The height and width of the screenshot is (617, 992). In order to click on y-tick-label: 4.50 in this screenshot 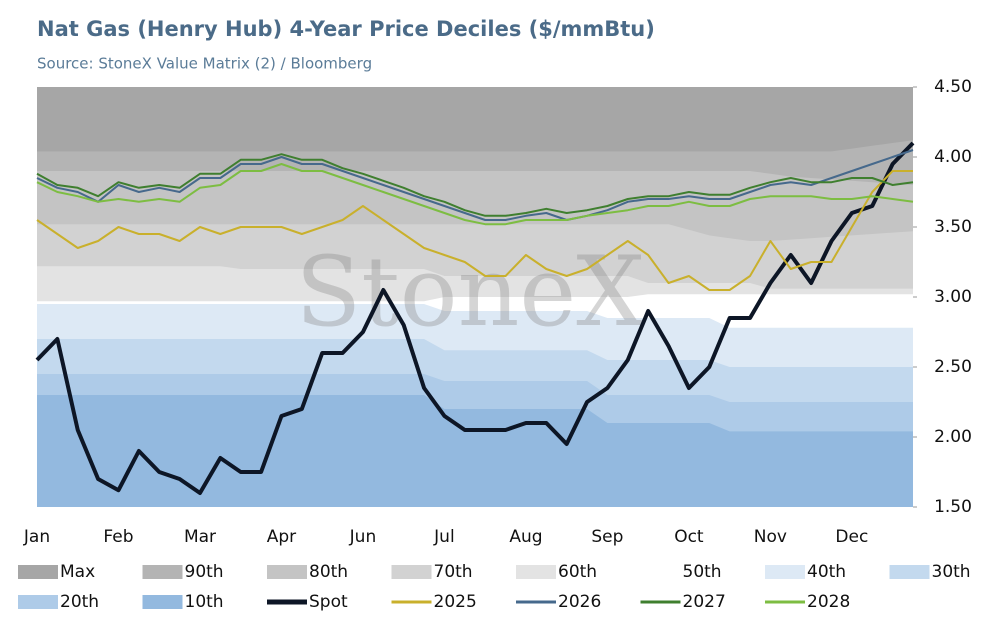, I will do `click(953, 87)`.